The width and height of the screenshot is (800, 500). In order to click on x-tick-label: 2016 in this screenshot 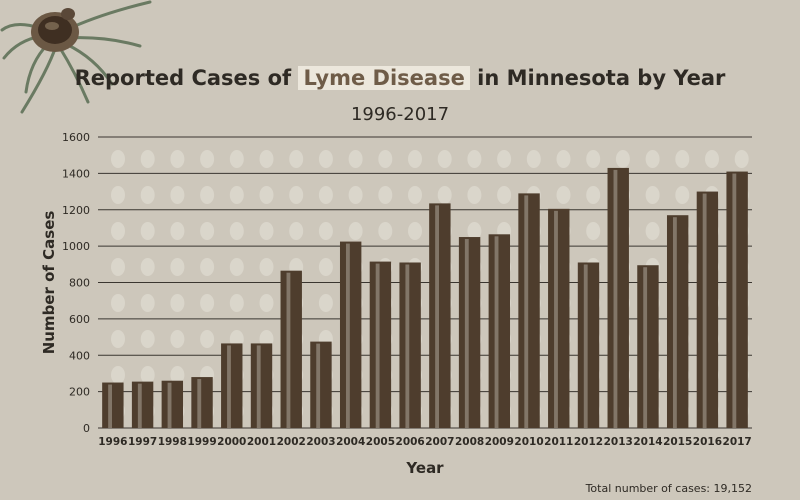, I will do `click(707, 442)`.